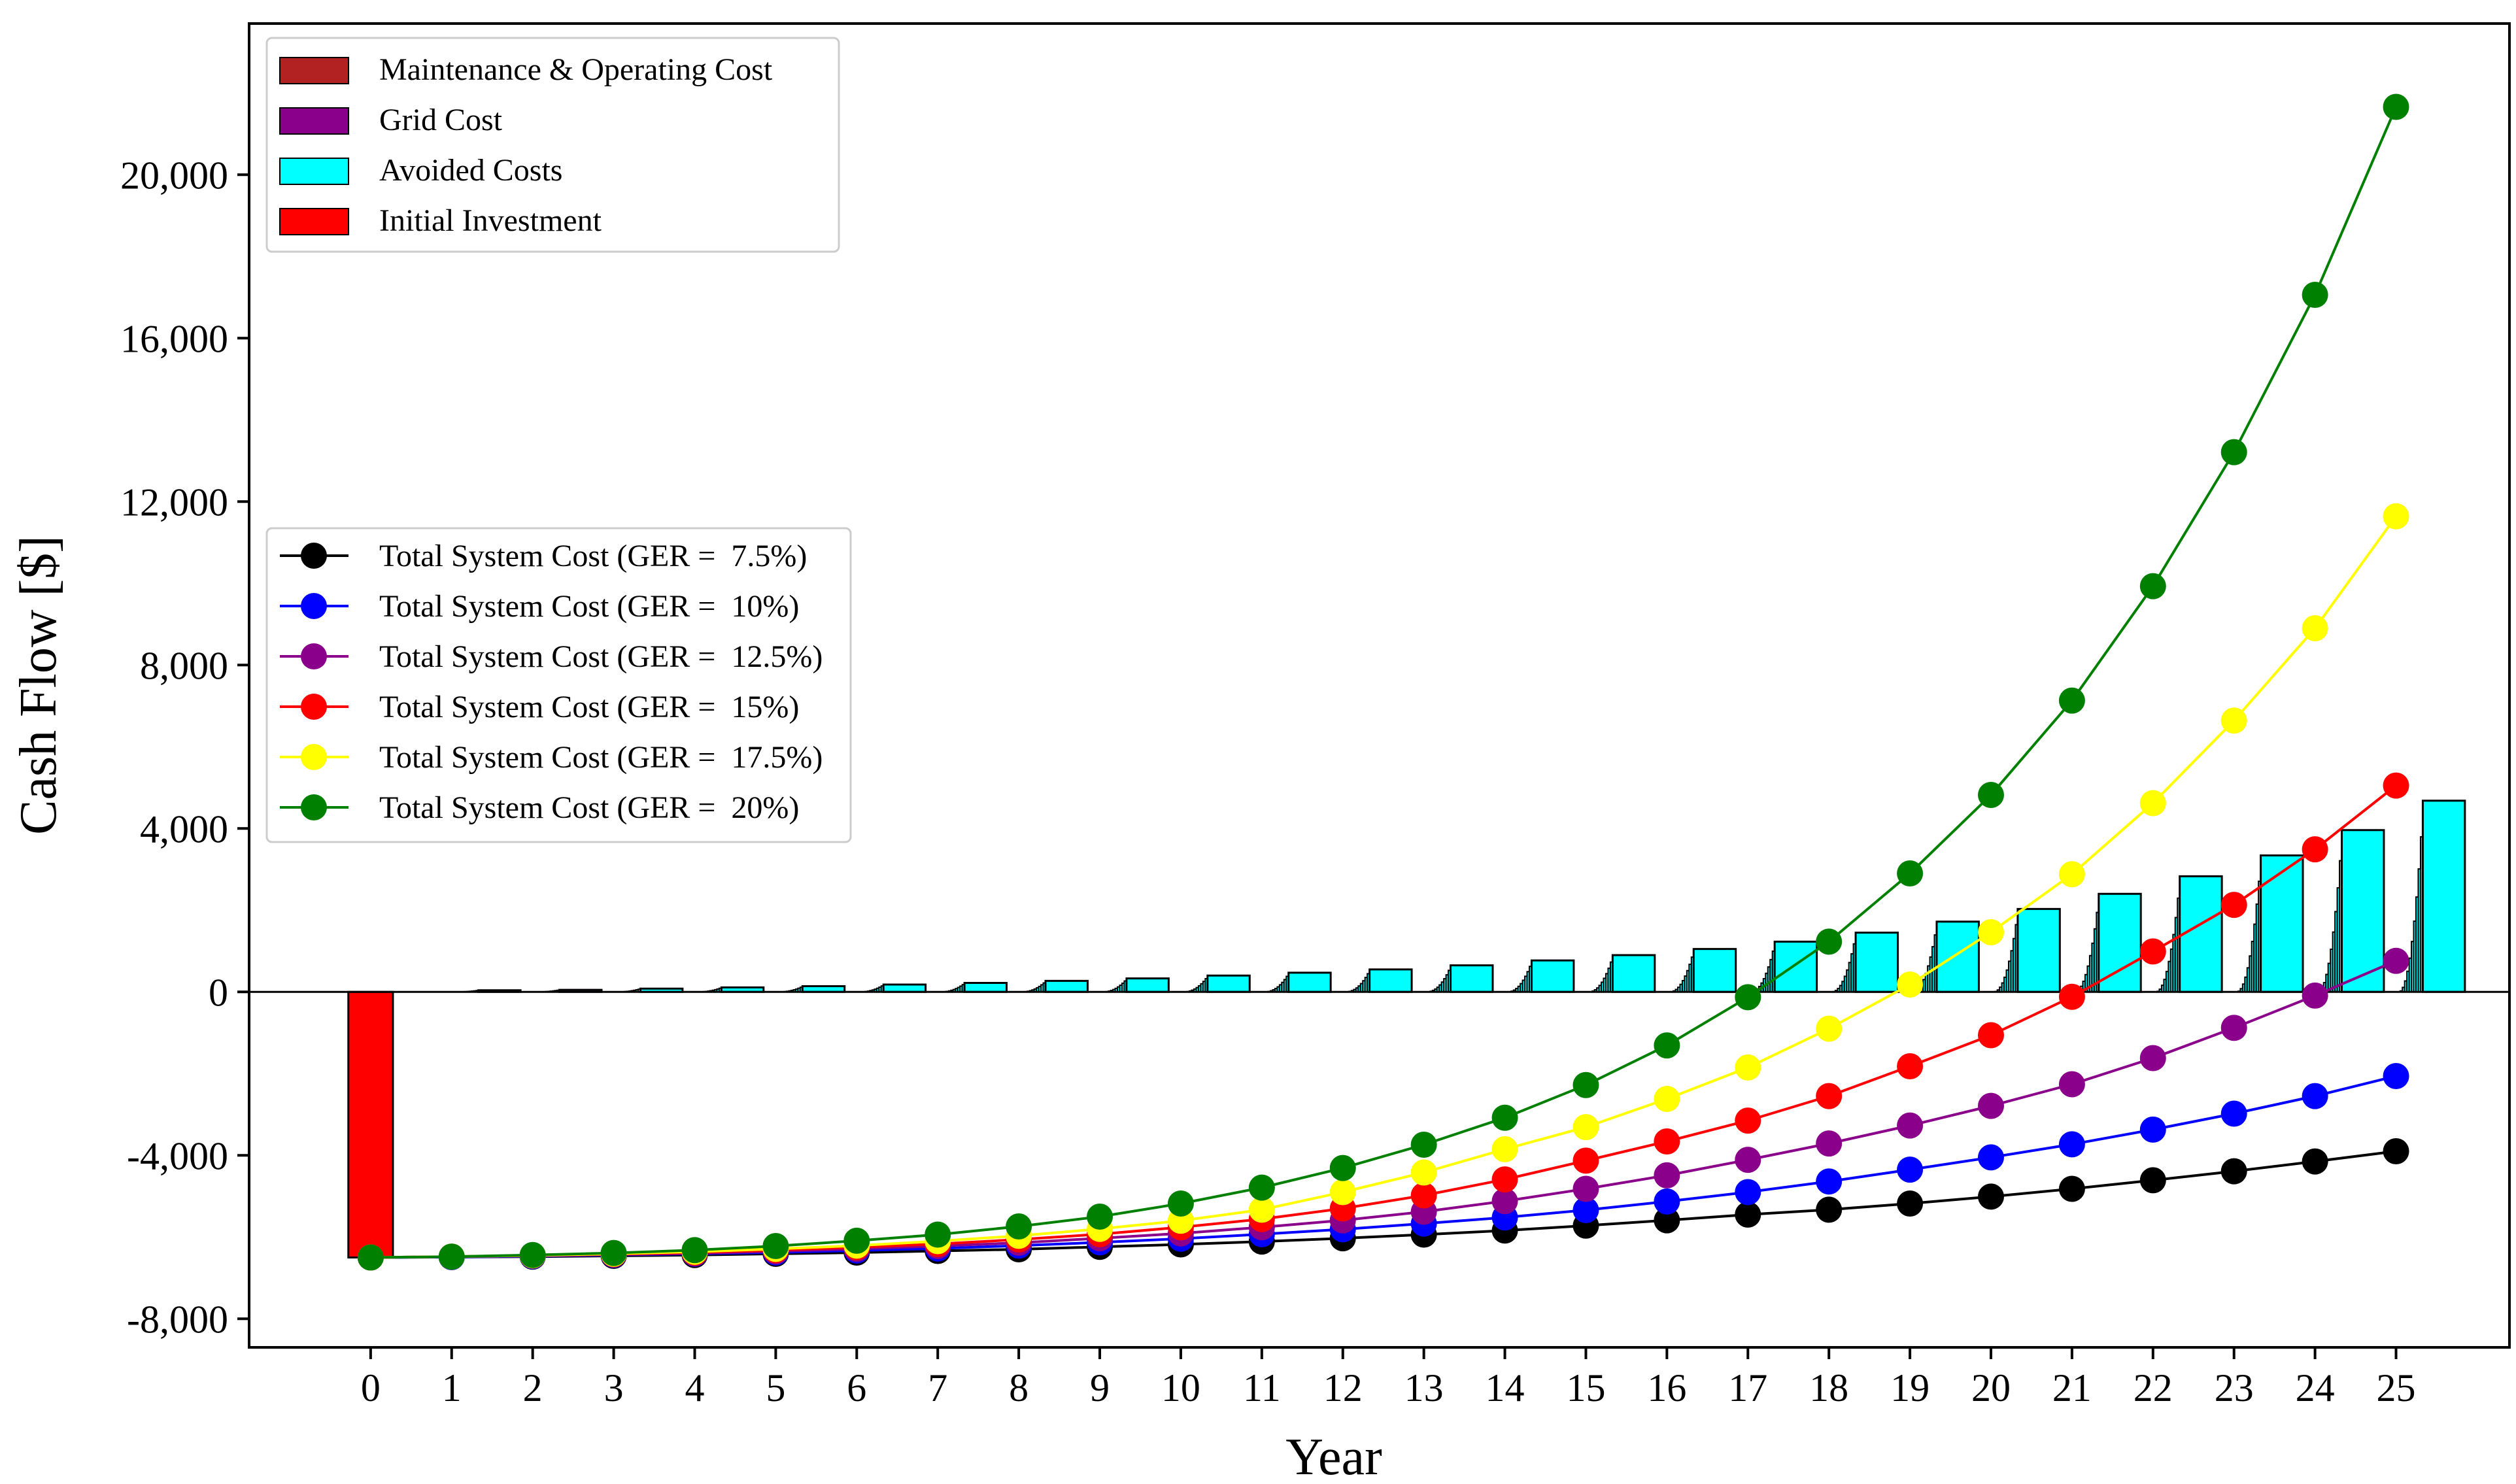 The width and height of the screenshot is (2516, 1484). What do you see at coordinates (177, 1155) in the screenshot?
I see `y-tick-label: -4,000` at bounding box center [177, 1155].